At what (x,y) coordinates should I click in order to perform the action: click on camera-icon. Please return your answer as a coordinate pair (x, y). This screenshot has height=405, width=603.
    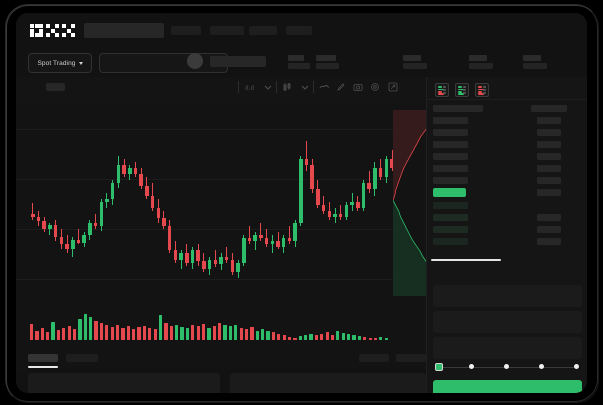
    Looking at the image, I should click on (358, 87).